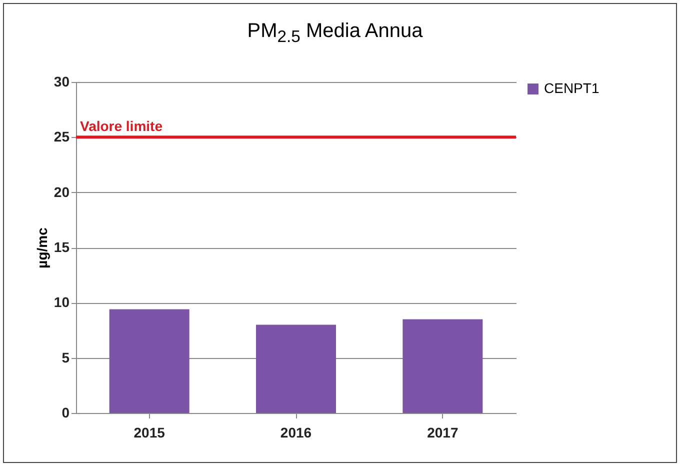  Describe the element at coordinates (62, 302) in the screenshot. I see `y-tick-label: 10` at that location.